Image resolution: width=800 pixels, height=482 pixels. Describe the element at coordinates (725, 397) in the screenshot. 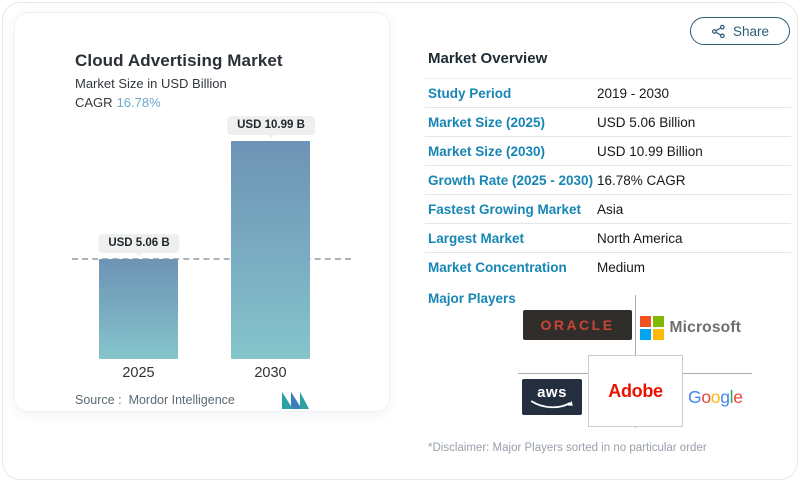

I see `google-letter: g` at that location.